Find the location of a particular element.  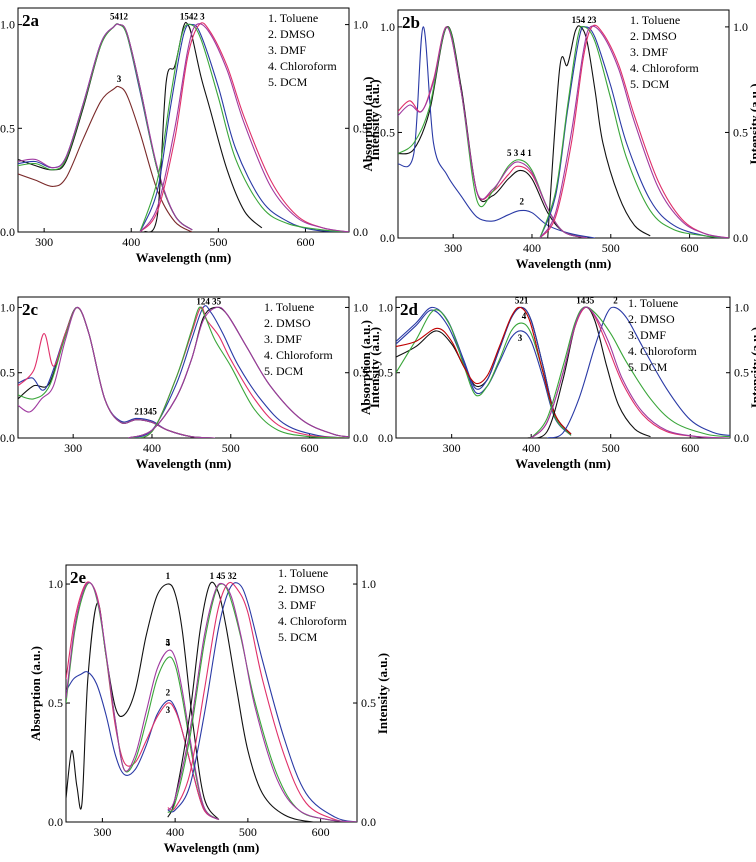

legend-entry: 2. DMSO is located at coordinates (287, 323).